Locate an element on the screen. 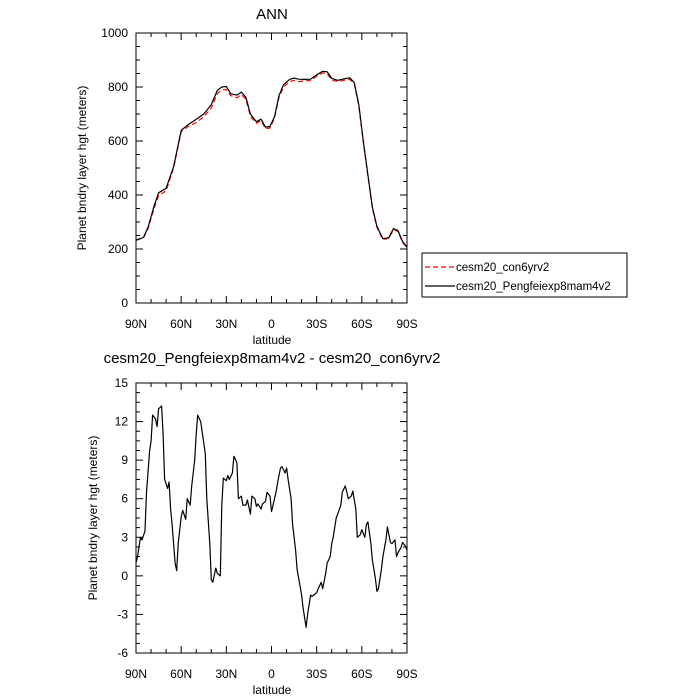 The image size is (700, 700). y-tick-label: 3 is located at coordinates (124, 537).